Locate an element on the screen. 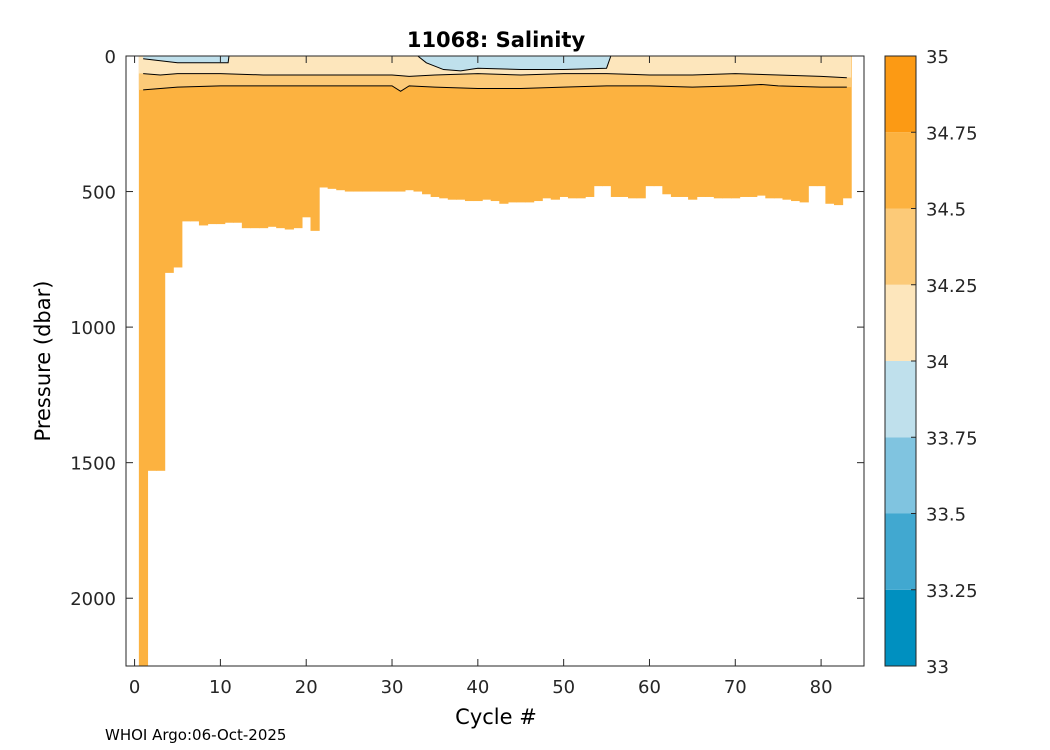  contour-34.25 is located at coordinates (495, 76).